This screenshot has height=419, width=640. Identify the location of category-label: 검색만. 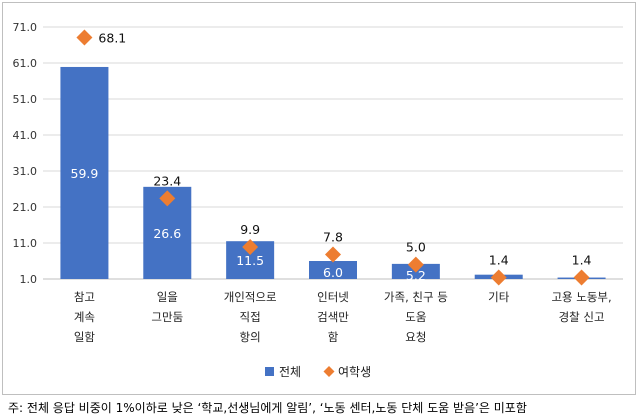
(333, 317).